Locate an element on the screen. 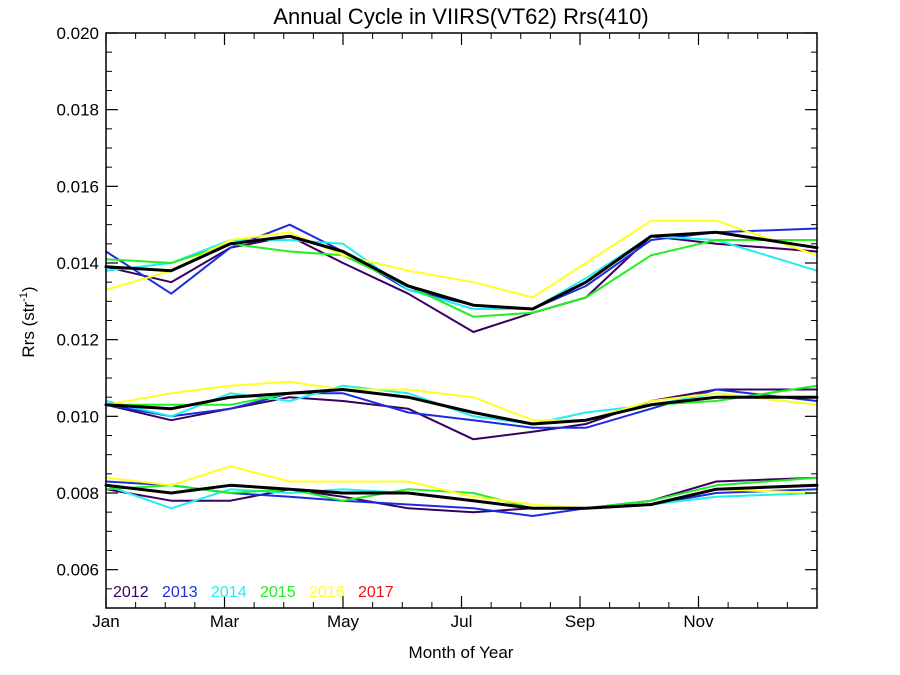 The height and width of the screenshot is (675, 900). legend-entry-2014: 2014 is located at coordinates (229, 592).